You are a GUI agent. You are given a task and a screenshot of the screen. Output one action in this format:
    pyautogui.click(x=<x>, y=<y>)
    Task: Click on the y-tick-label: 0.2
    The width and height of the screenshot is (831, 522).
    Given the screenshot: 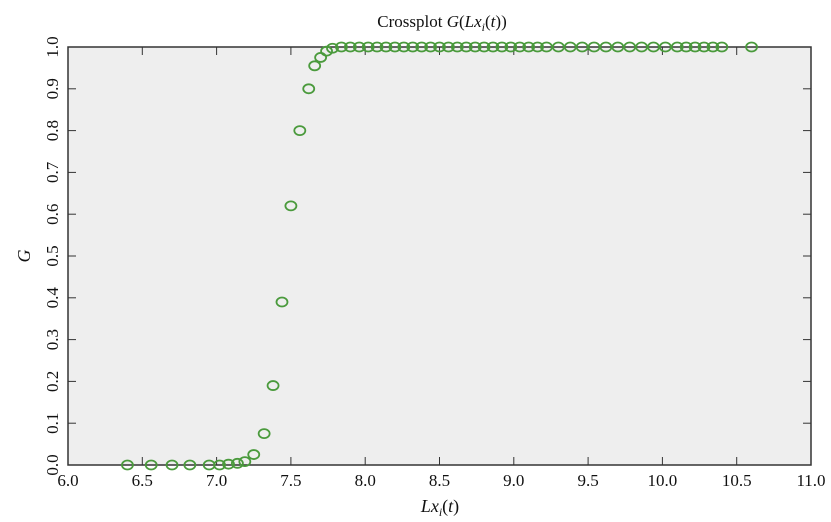 What is the action you would take?
    pyautogui.click(x=52, y=381)
    